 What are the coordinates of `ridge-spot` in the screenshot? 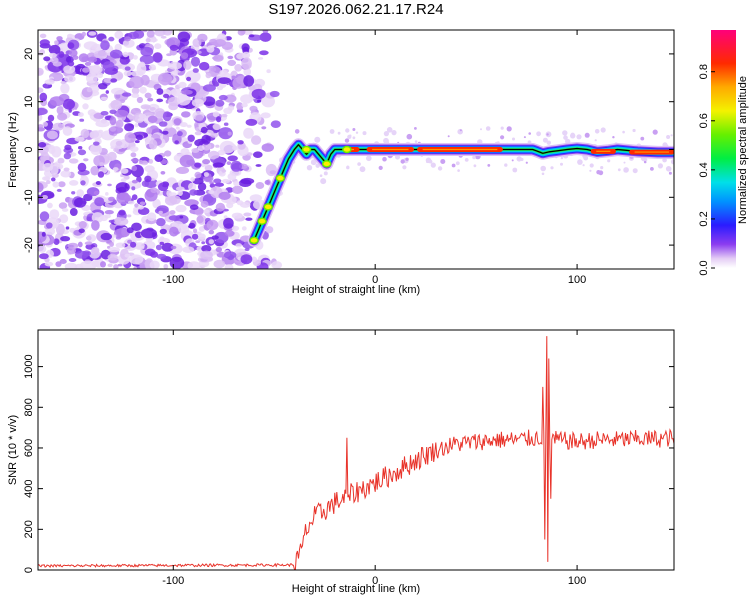 It's located at (268, 207).